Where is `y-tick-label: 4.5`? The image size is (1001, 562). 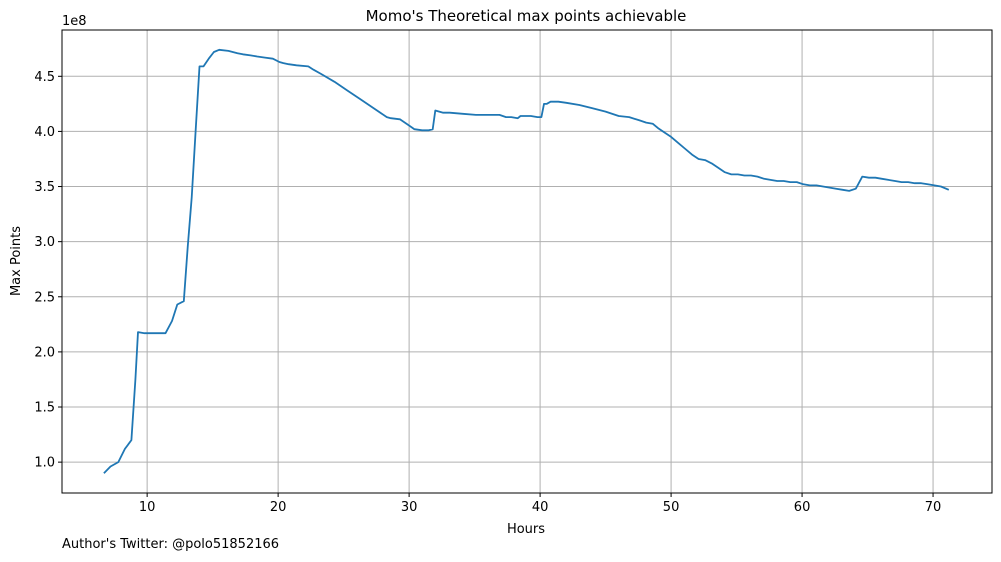 y-tick-label: 4.5 is located at coordinates (44, 77).